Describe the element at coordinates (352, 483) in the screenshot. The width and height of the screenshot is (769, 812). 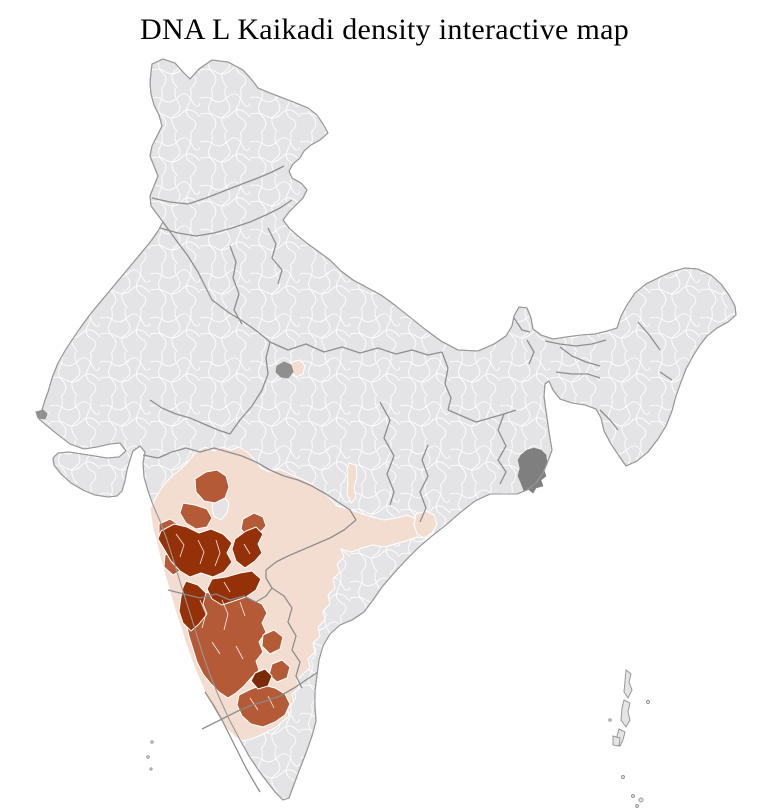
I see `district-low-mp-strip` at that location.